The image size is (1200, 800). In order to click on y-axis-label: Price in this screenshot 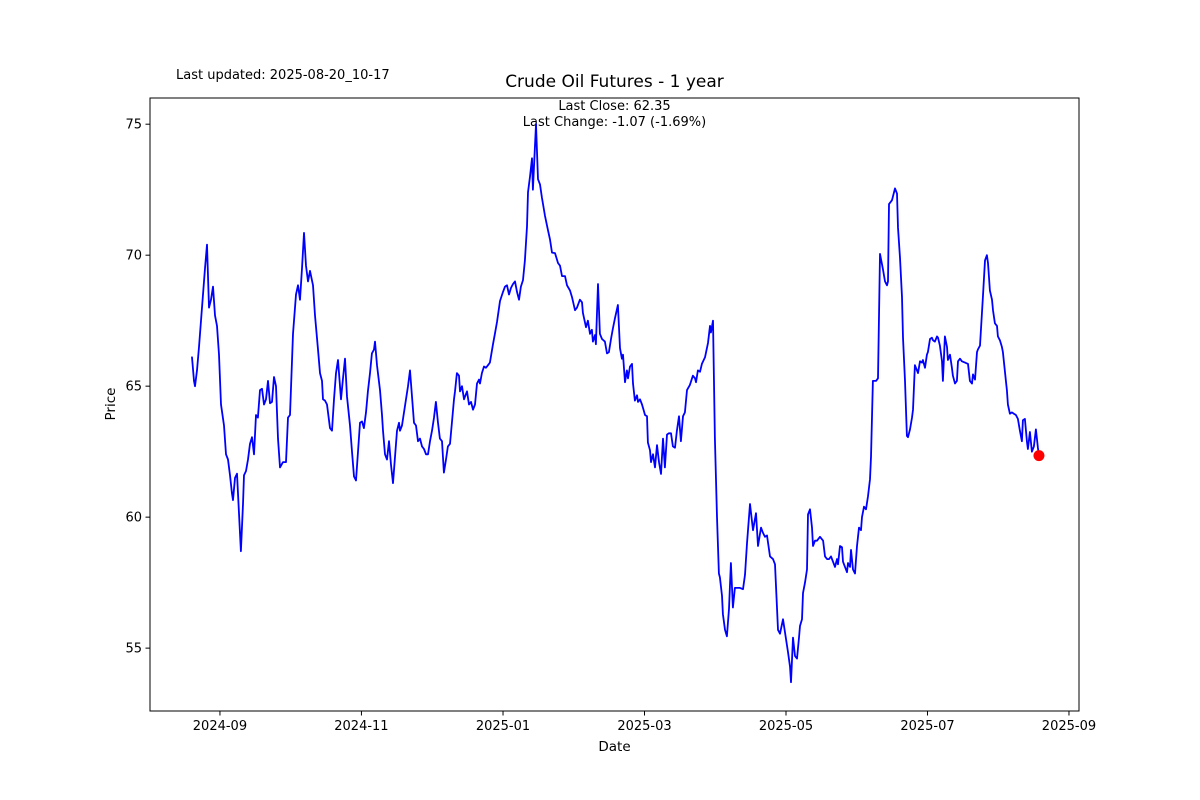, I will do `click(111, 404)`.